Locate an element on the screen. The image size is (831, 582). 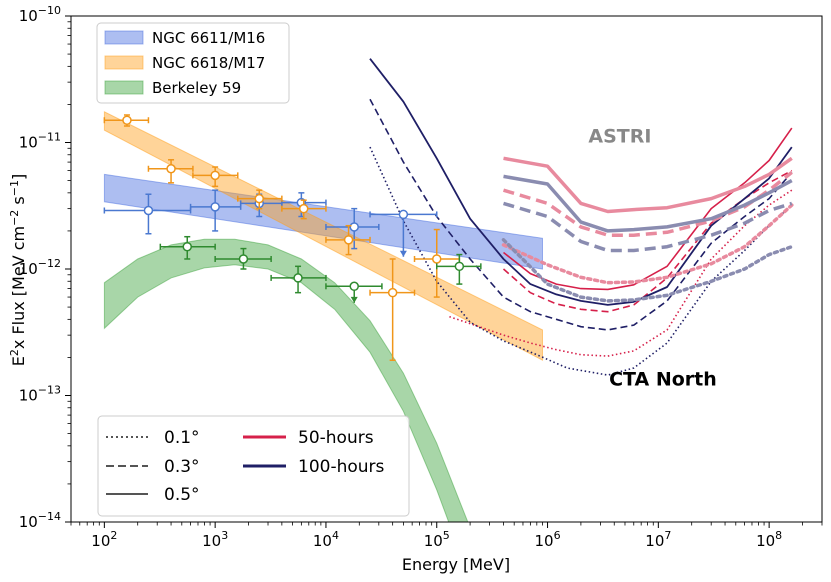
x-tick-label: 10⁴ is located at coordinates (326, 539).